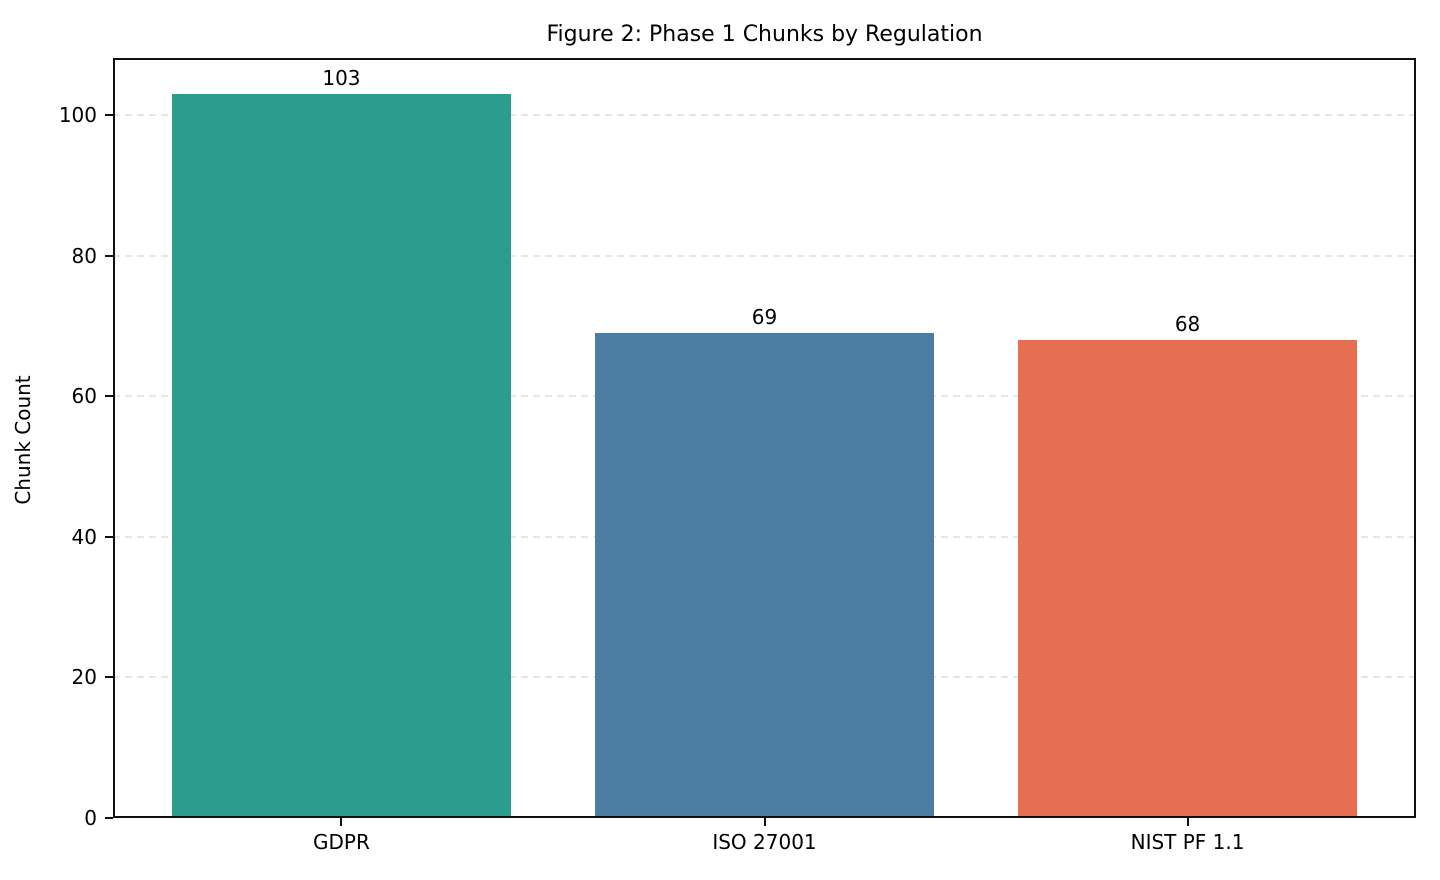 The image size is (1440, 880). Describe the element at coordinates (84, 536) in the screenshot. I see `y-tick-label-40: 40` at that location.